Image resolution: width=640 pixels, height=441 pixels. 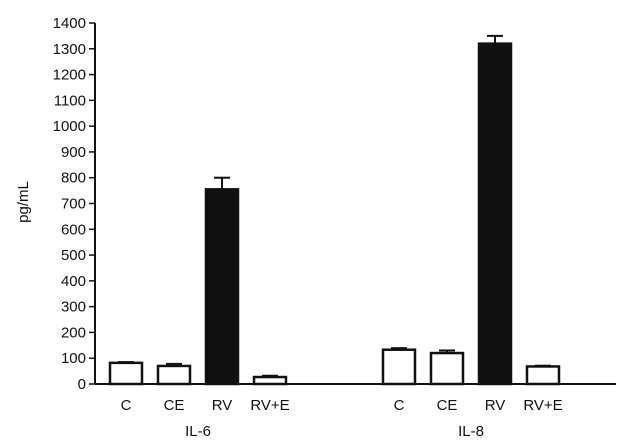 What do you see at coordinates (174, 375) in the screenshot?
I see `bar-il-6-ce` at bounding box center [174, 375].